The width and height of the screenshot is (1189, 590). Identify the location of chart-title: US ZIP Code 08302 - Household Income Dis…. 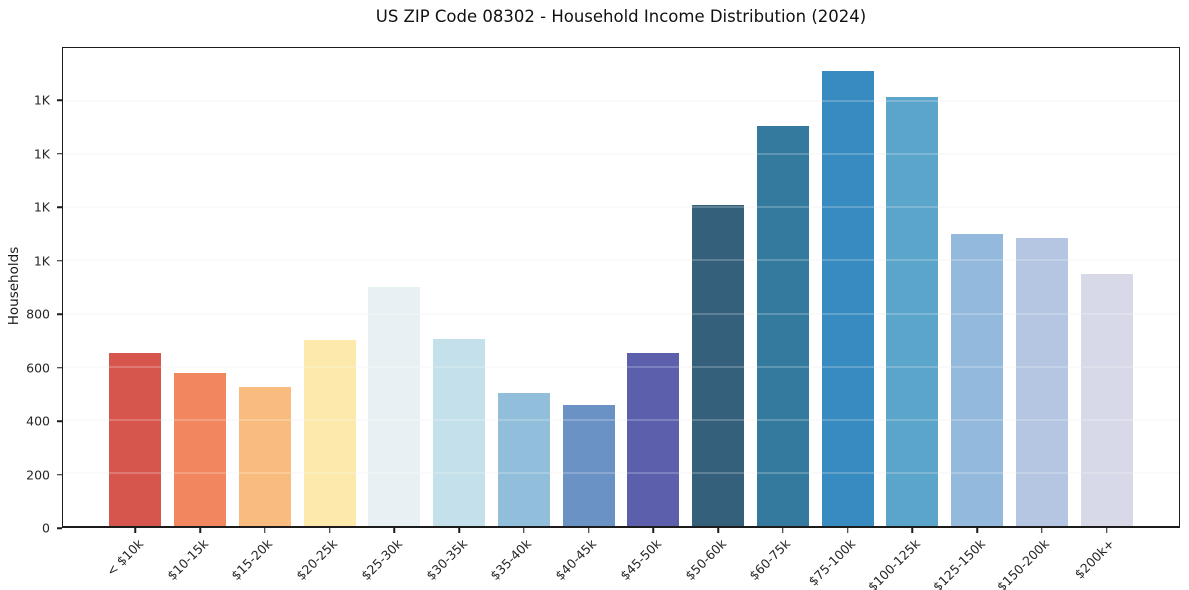
(621, 16).